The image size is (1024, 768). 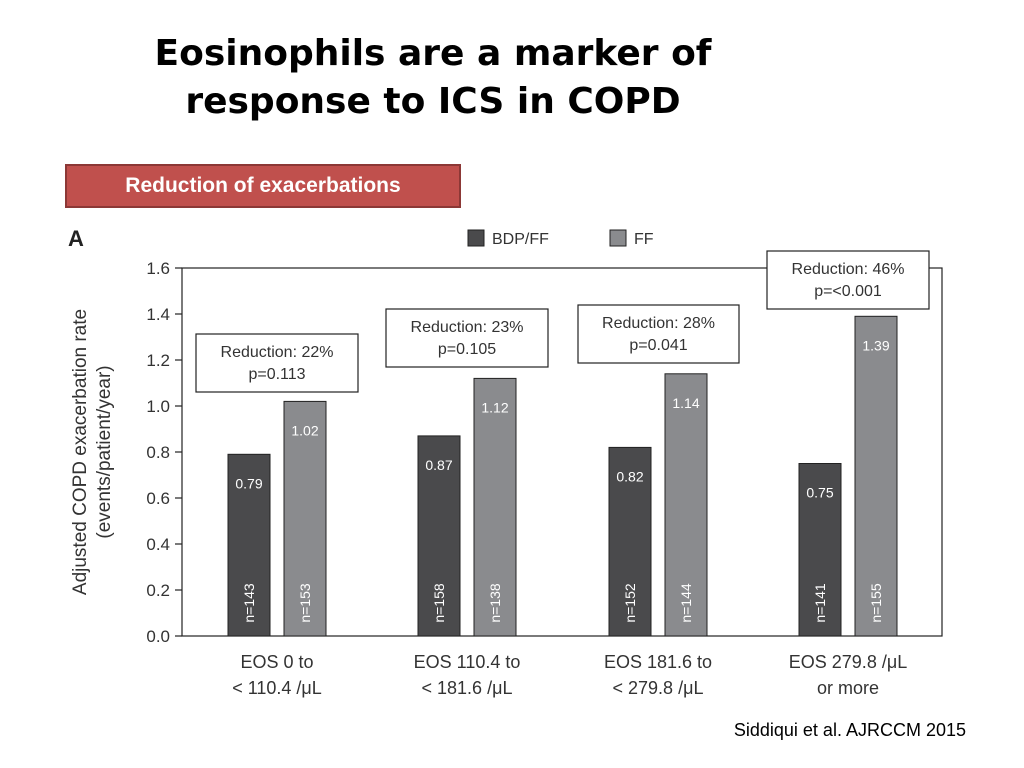 I want to click on bar-value-label: 0.82, so click(x=629, y=476).